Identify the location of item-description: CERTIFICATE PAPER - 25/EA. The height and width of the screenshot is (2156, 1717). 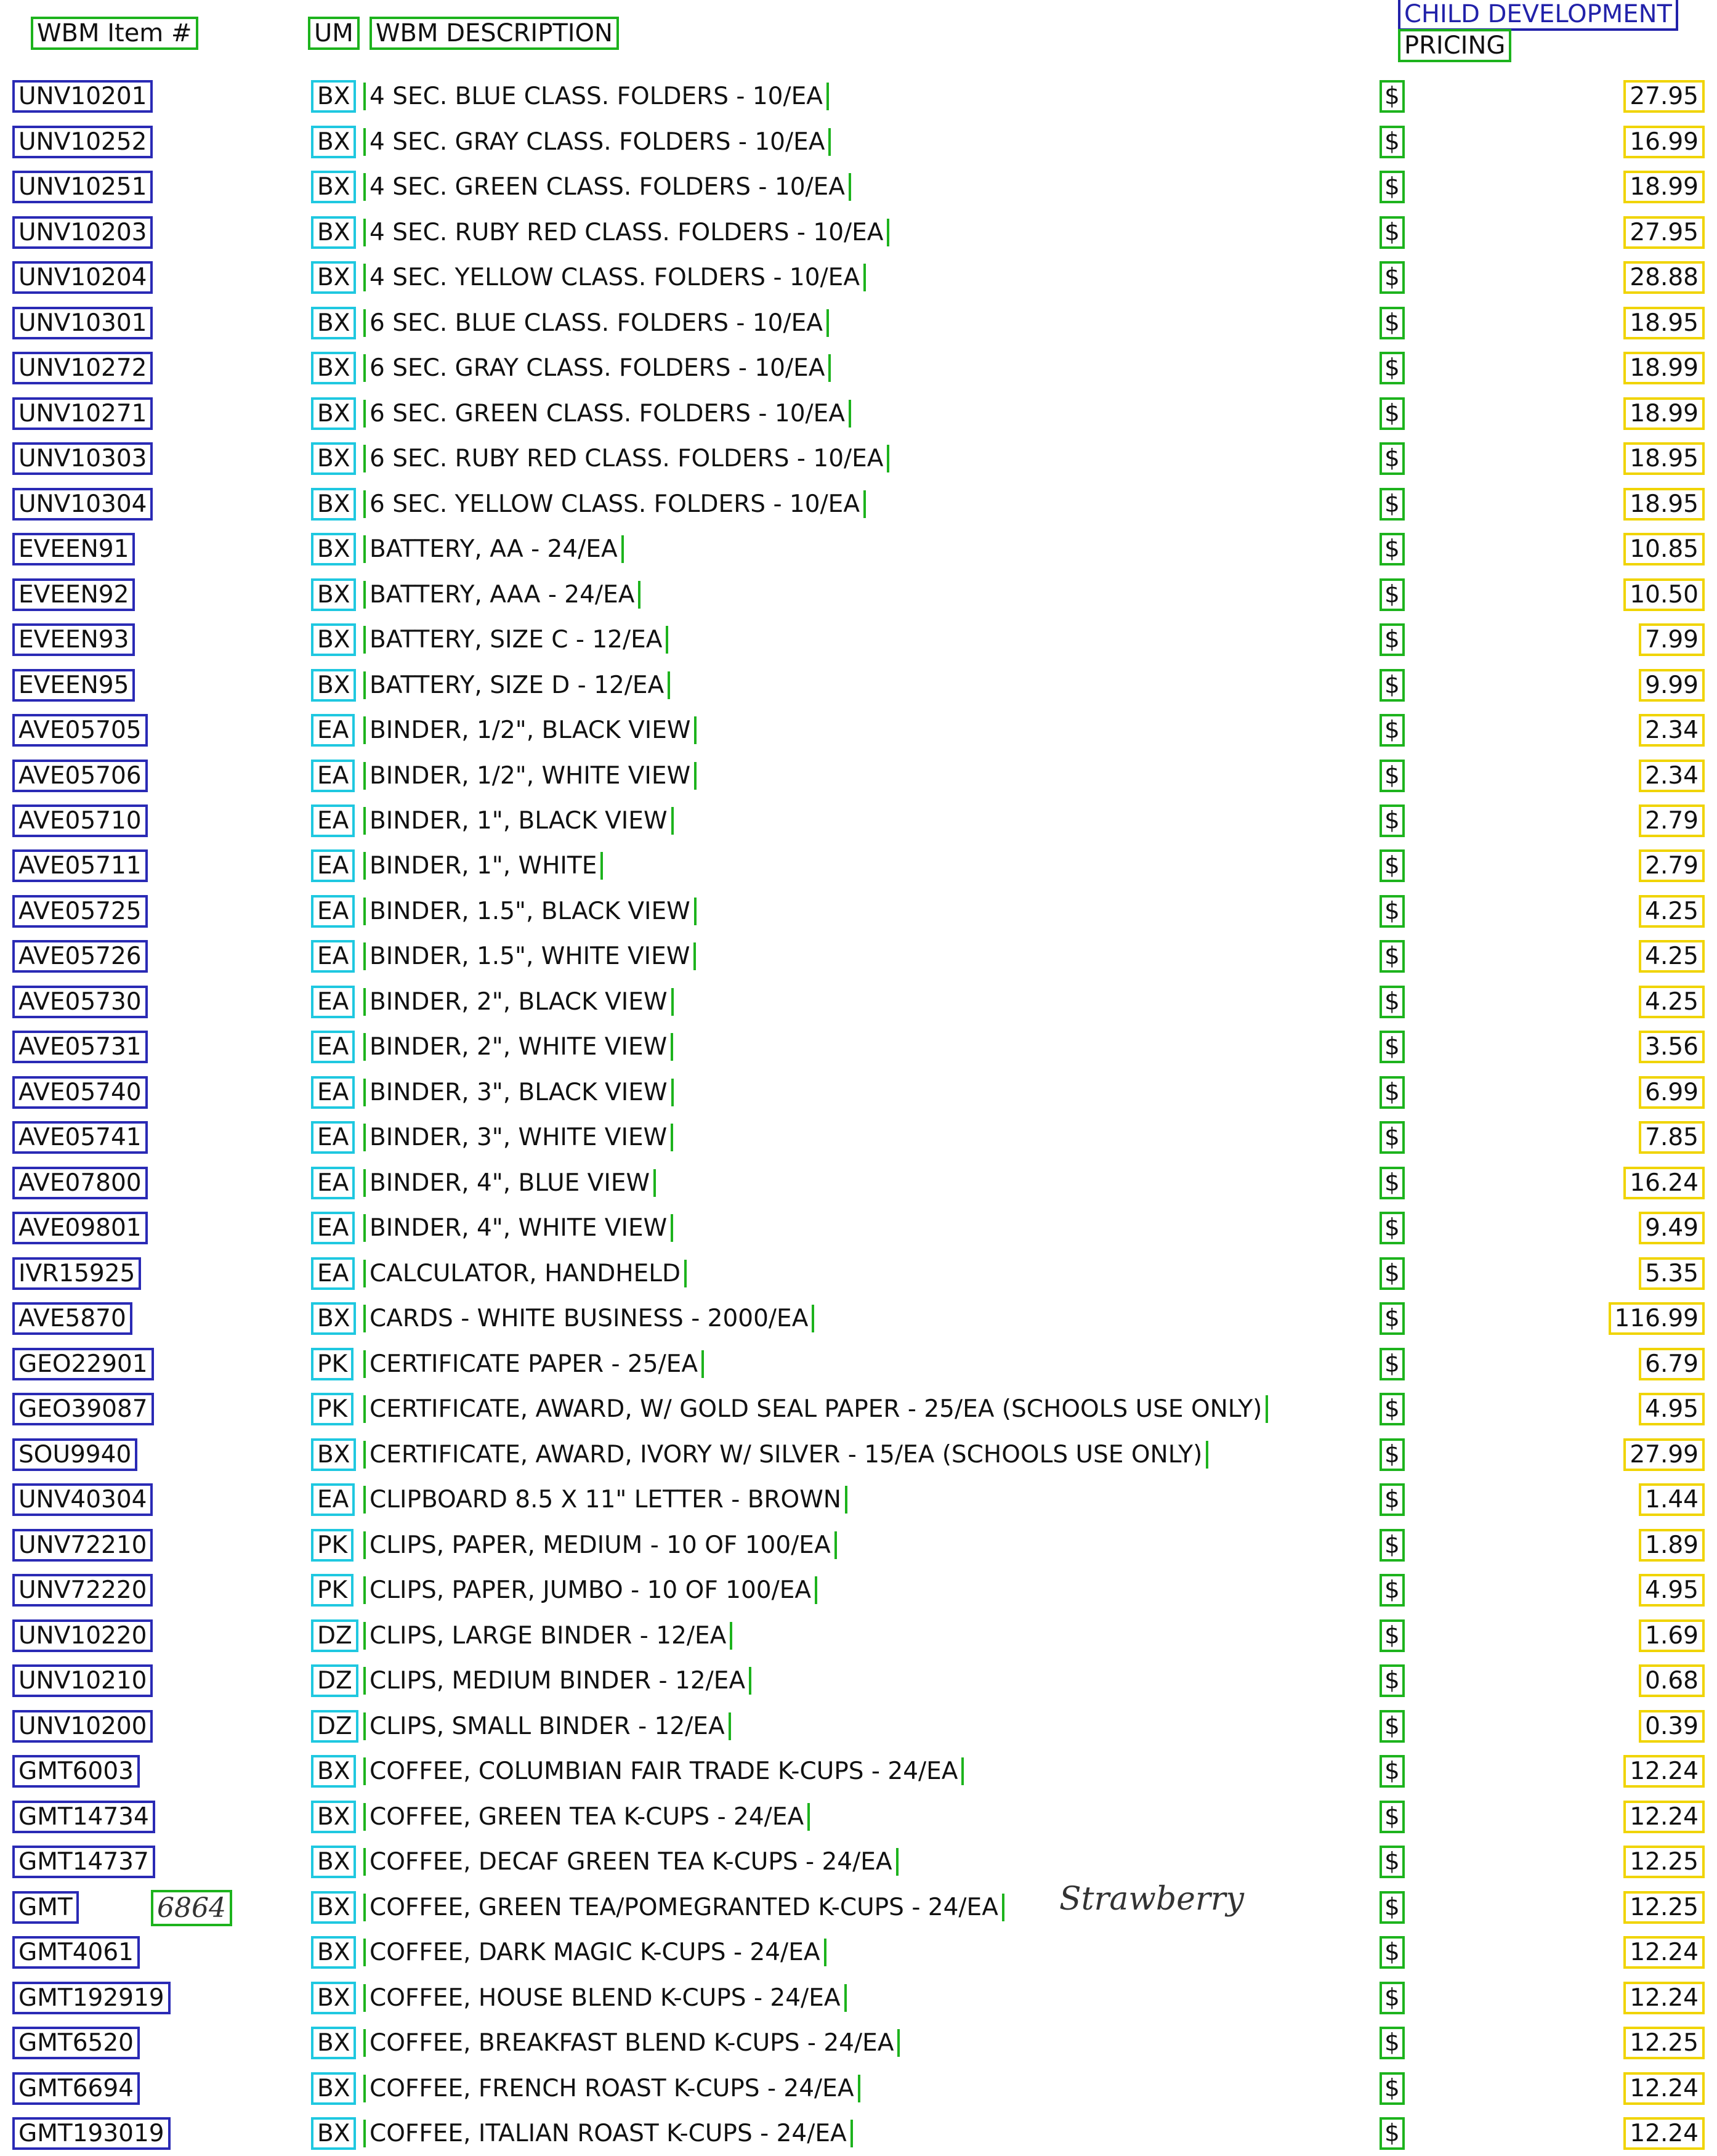
(534, 1364).